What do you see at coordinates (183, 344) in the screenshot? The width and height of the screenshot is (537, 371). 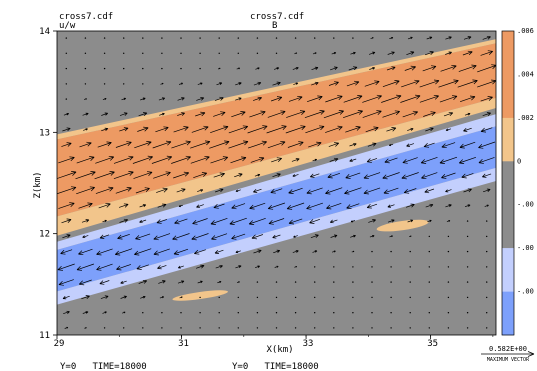 I see `x-tick-label: 31` at bounding box center [183, 344].